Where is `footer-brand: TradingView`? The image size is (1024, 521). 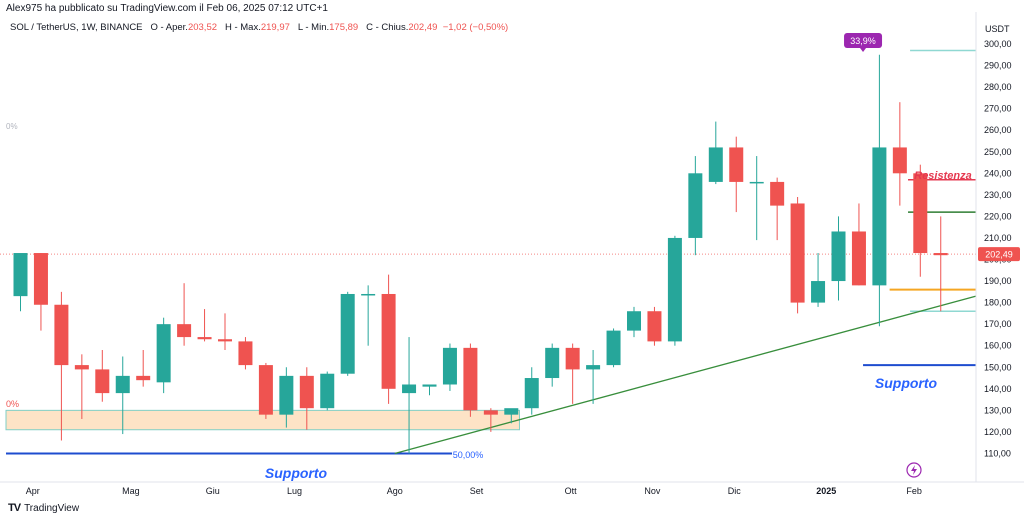
footer-brand: TradingView is located at coordinates (52, 508).